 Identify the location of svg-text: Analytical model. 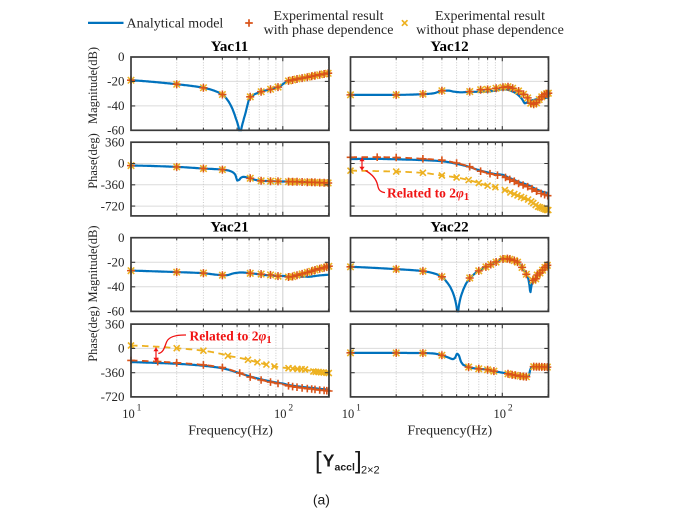
(175, 24).